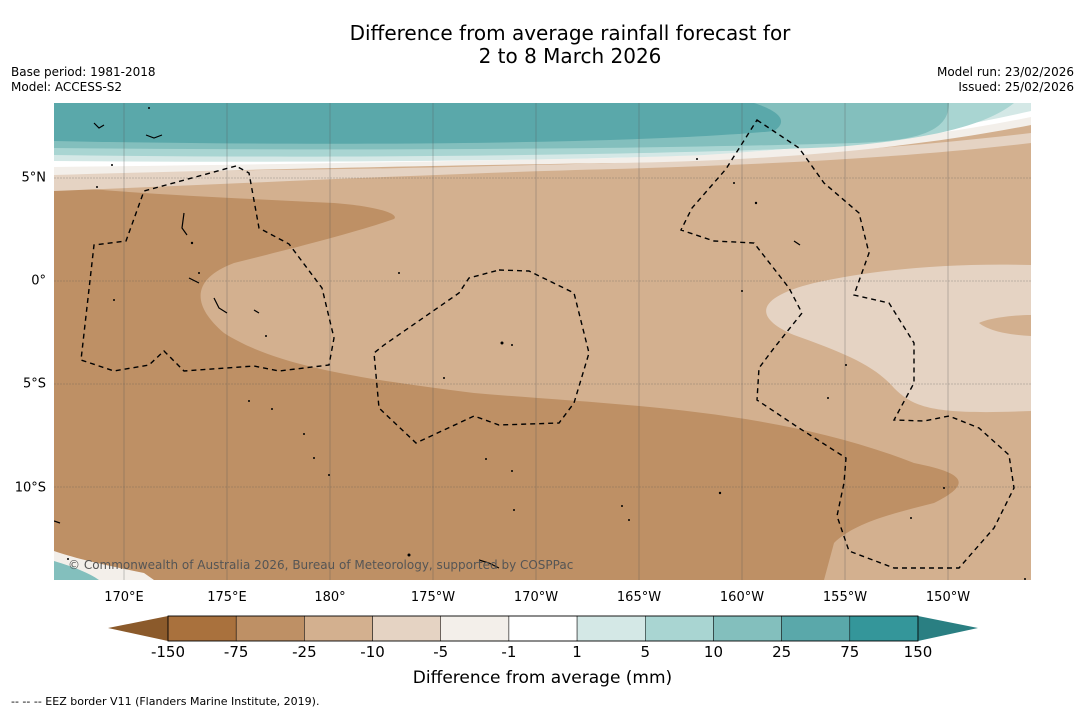 Image resolution: width=1085 pixels, height=713 pixels. What do you see at coordinates (441, 652) in the screenshot?
I see `colorbar-tick-label: -5` at bounding box center [441, 652].